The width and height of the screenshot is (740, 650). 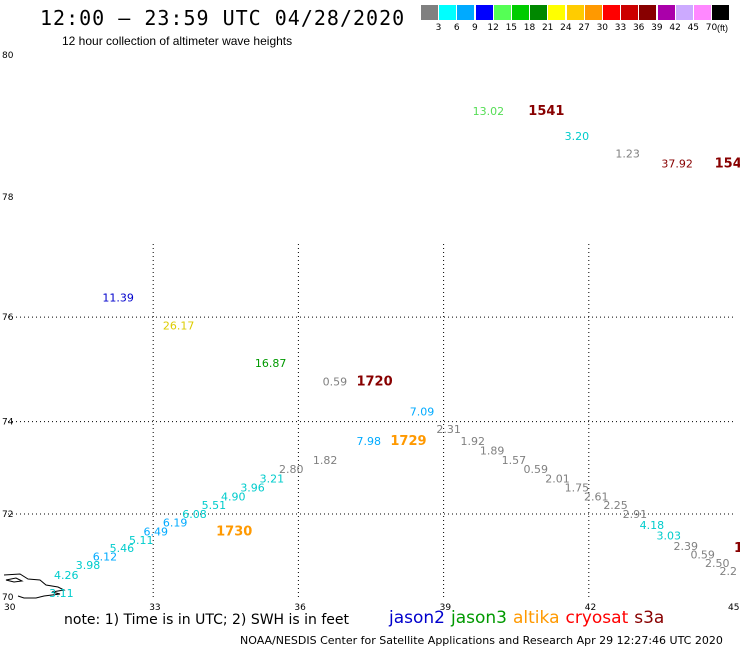 What do you see at coordinates (8, 198) in the screenshot?
I see `lat-tick-label: 78` at bounding box center [8, 198].